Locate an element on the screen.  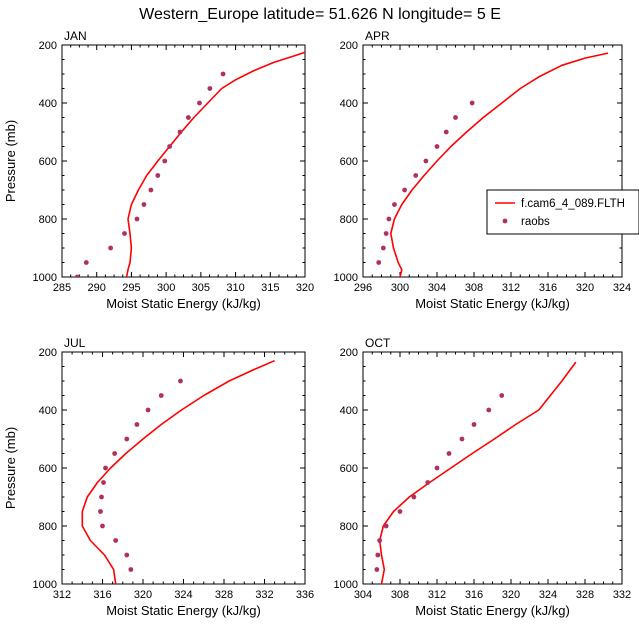
x-tick-label: 308 is located at coordinates (474, 288).